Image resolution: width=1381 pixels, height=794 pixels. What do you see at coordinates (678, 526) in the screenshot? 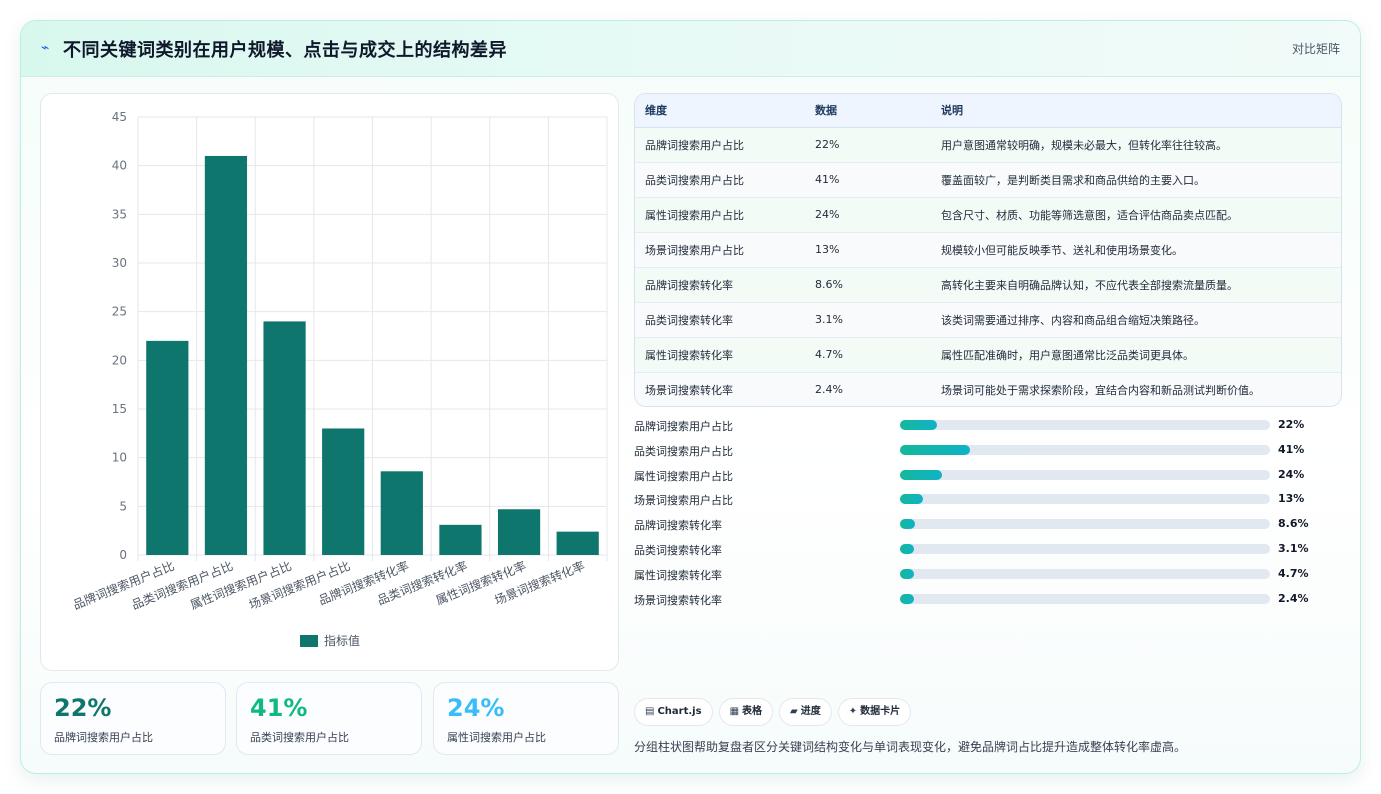
I see `progress-label: 品牌词搜索转化率` at bounding box center [678, 526].